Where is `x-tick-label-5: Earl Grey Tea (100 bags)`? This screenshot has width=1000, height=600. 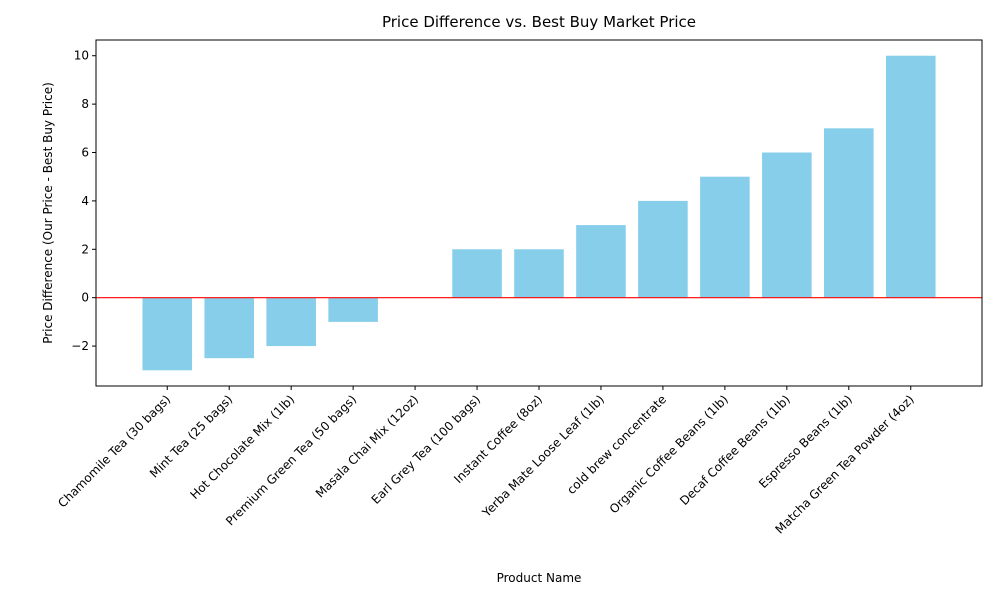
x-tick-label-5: Earl Grey Tea (100 bags) is located at coordinates (426, 449).